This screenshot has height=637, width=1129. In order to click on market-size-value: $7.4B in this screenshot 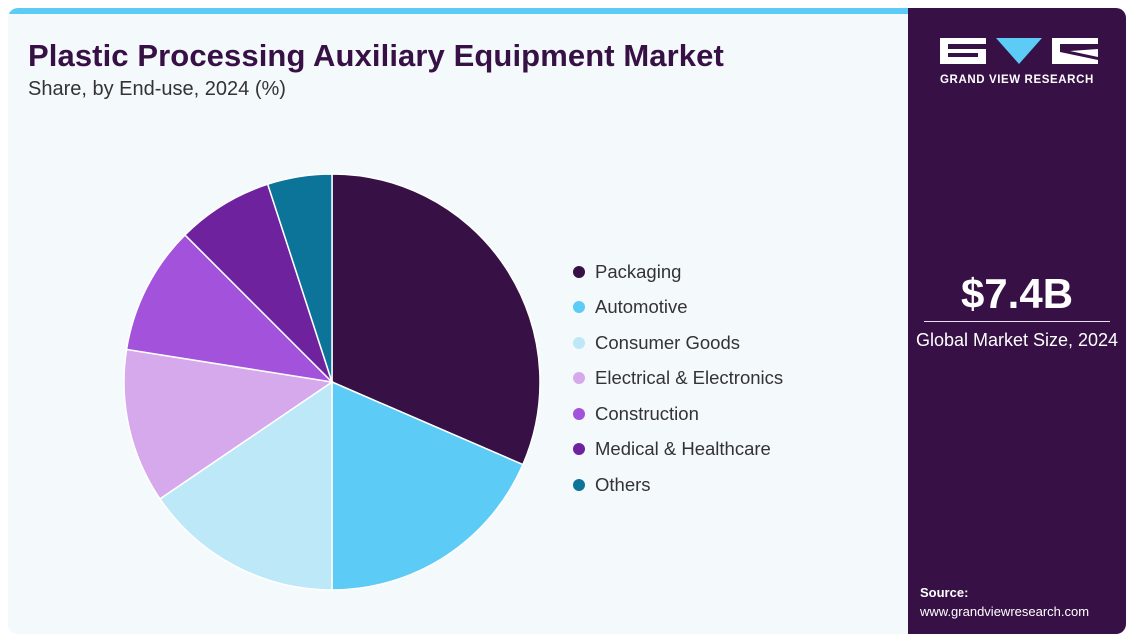, I will do `click(1017, 293)`.